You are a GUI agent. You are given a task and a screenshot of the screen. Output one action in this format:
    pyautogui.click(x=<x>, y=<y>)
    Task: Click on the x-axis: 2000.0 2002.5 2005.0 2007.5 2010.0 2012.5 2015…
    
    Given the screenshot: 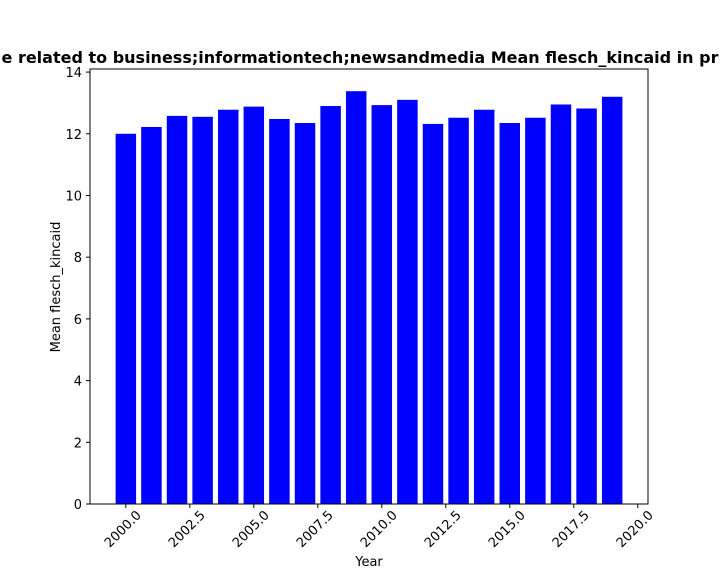 What is the action you would take?
    pyautogui.click(x=379, y=527)
    